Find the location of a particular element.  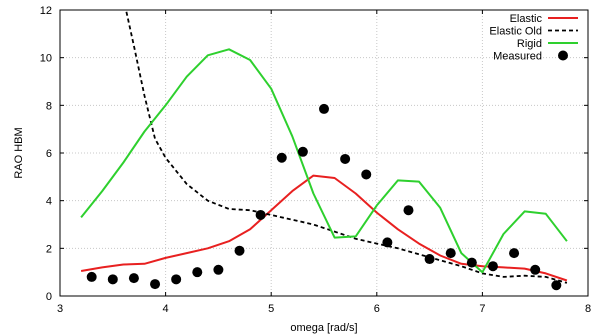

x-tick-label: 8 is located at coordinates (588, 309).